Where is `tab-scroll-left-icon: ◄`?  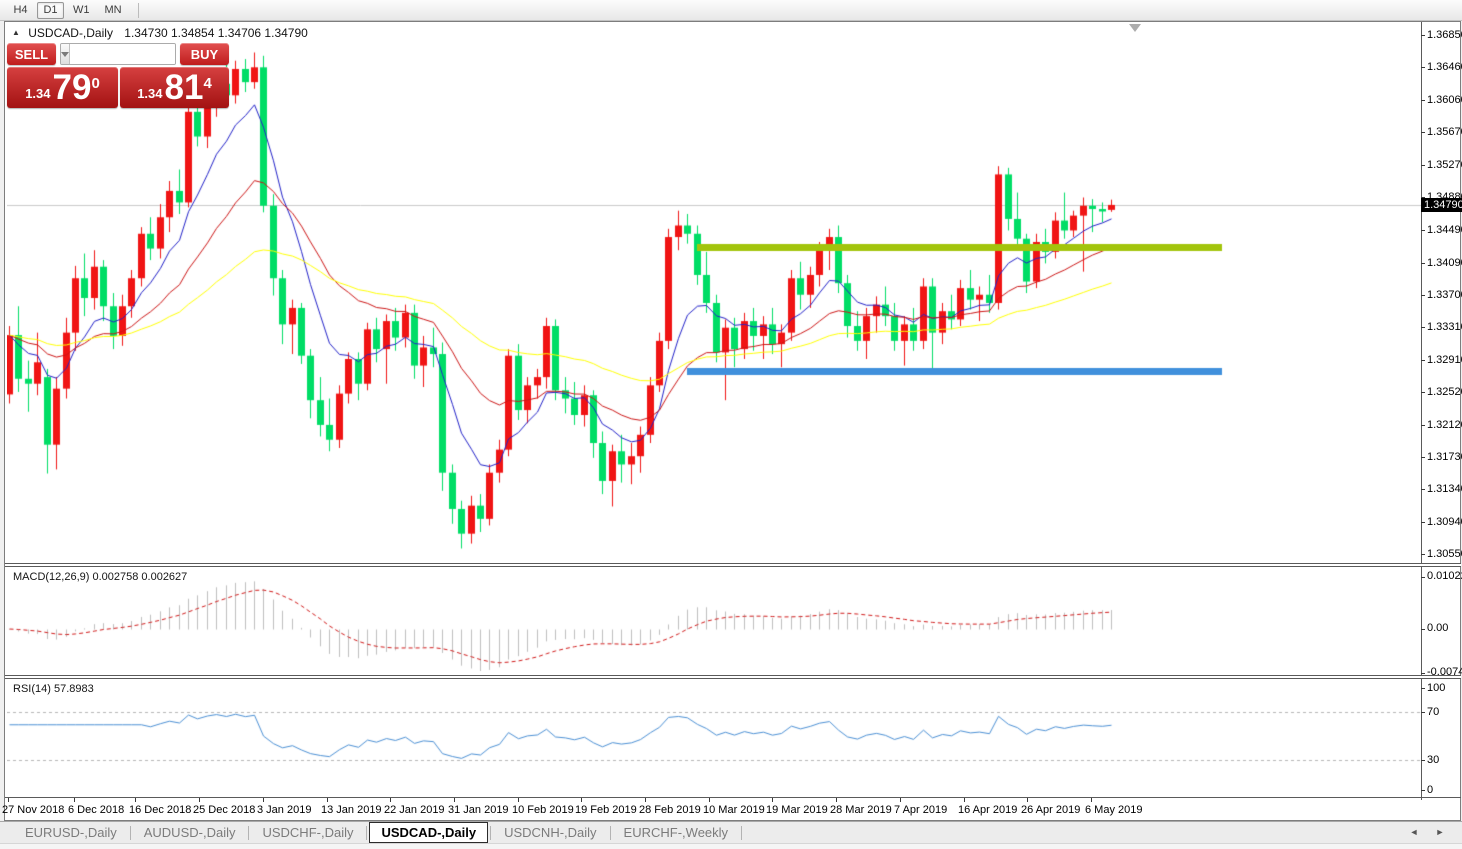
tab-scroll-left-icon: ◄ is located at coordinates (1414, 831).